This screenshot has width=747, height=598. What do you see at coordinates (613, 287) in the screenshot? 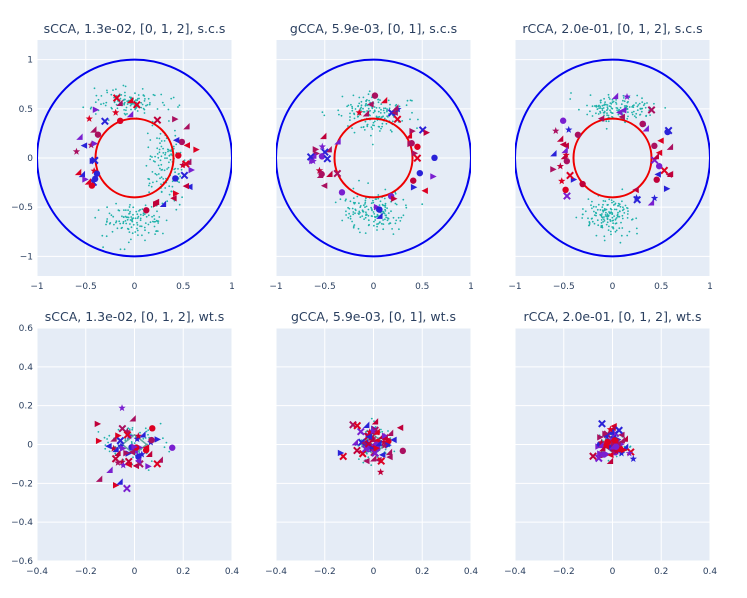
I see `x-tick-label: 0` at bounding box center [613, 287].